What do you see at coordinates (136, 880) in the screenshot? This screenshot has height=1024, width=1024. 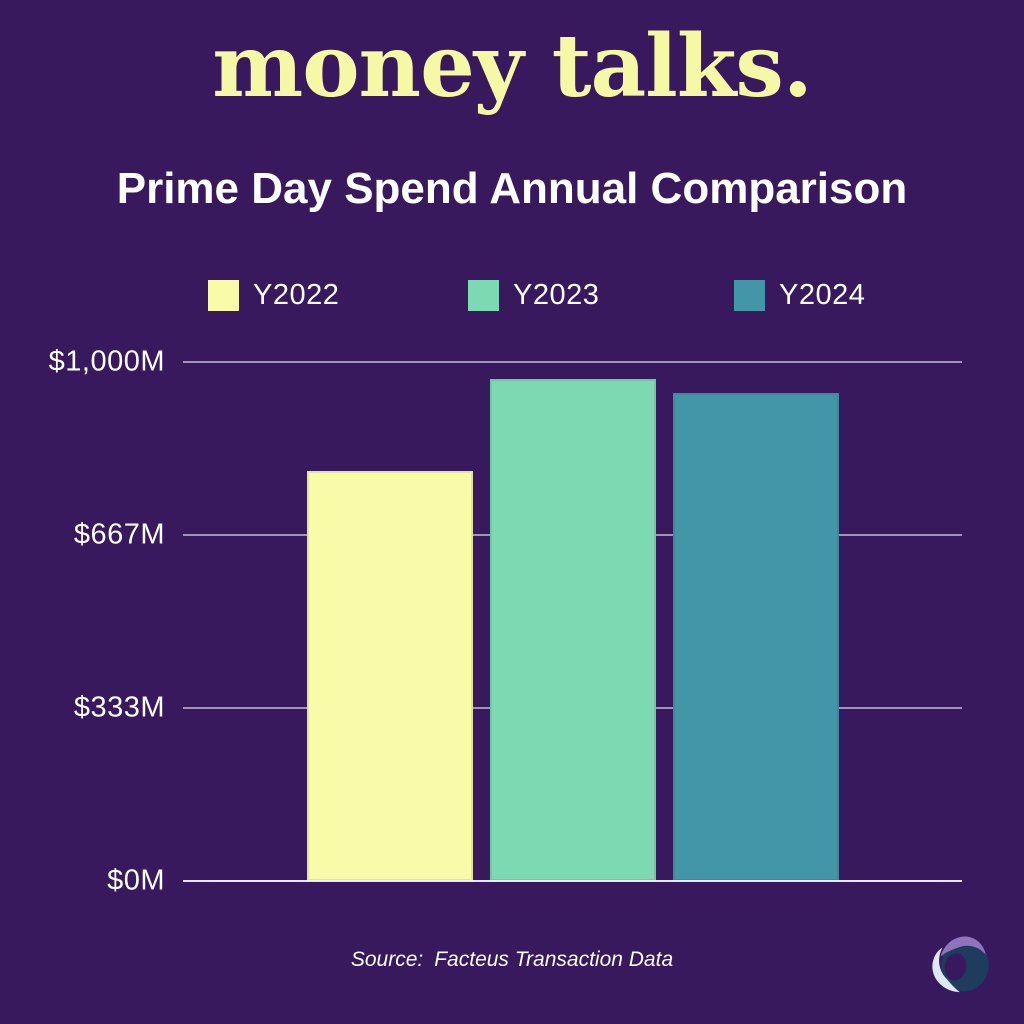 I see `y-tick-label: $0M` at bounding box center [136, 880].